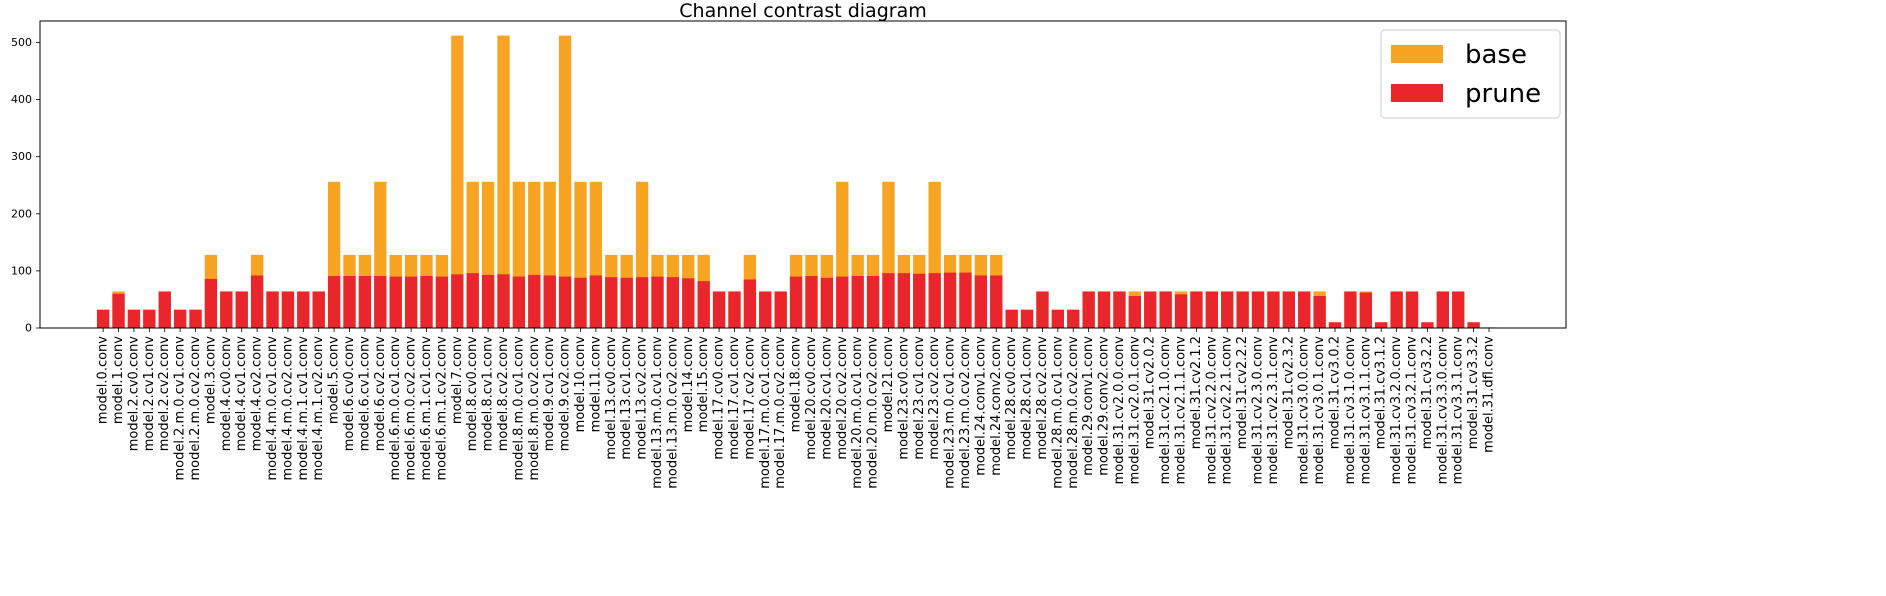 The width and height of the screenshot is (1886, 596). I want to click on legend-label-base: base, so click(1496, 55).